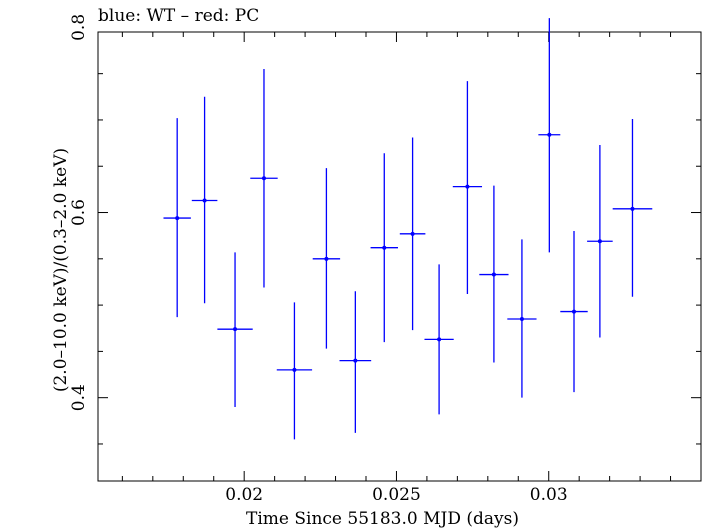 Image resolution: width=705 pixels, height=532 pixels. I want to click on x-tick-label: 0.025, so click(396, 495).